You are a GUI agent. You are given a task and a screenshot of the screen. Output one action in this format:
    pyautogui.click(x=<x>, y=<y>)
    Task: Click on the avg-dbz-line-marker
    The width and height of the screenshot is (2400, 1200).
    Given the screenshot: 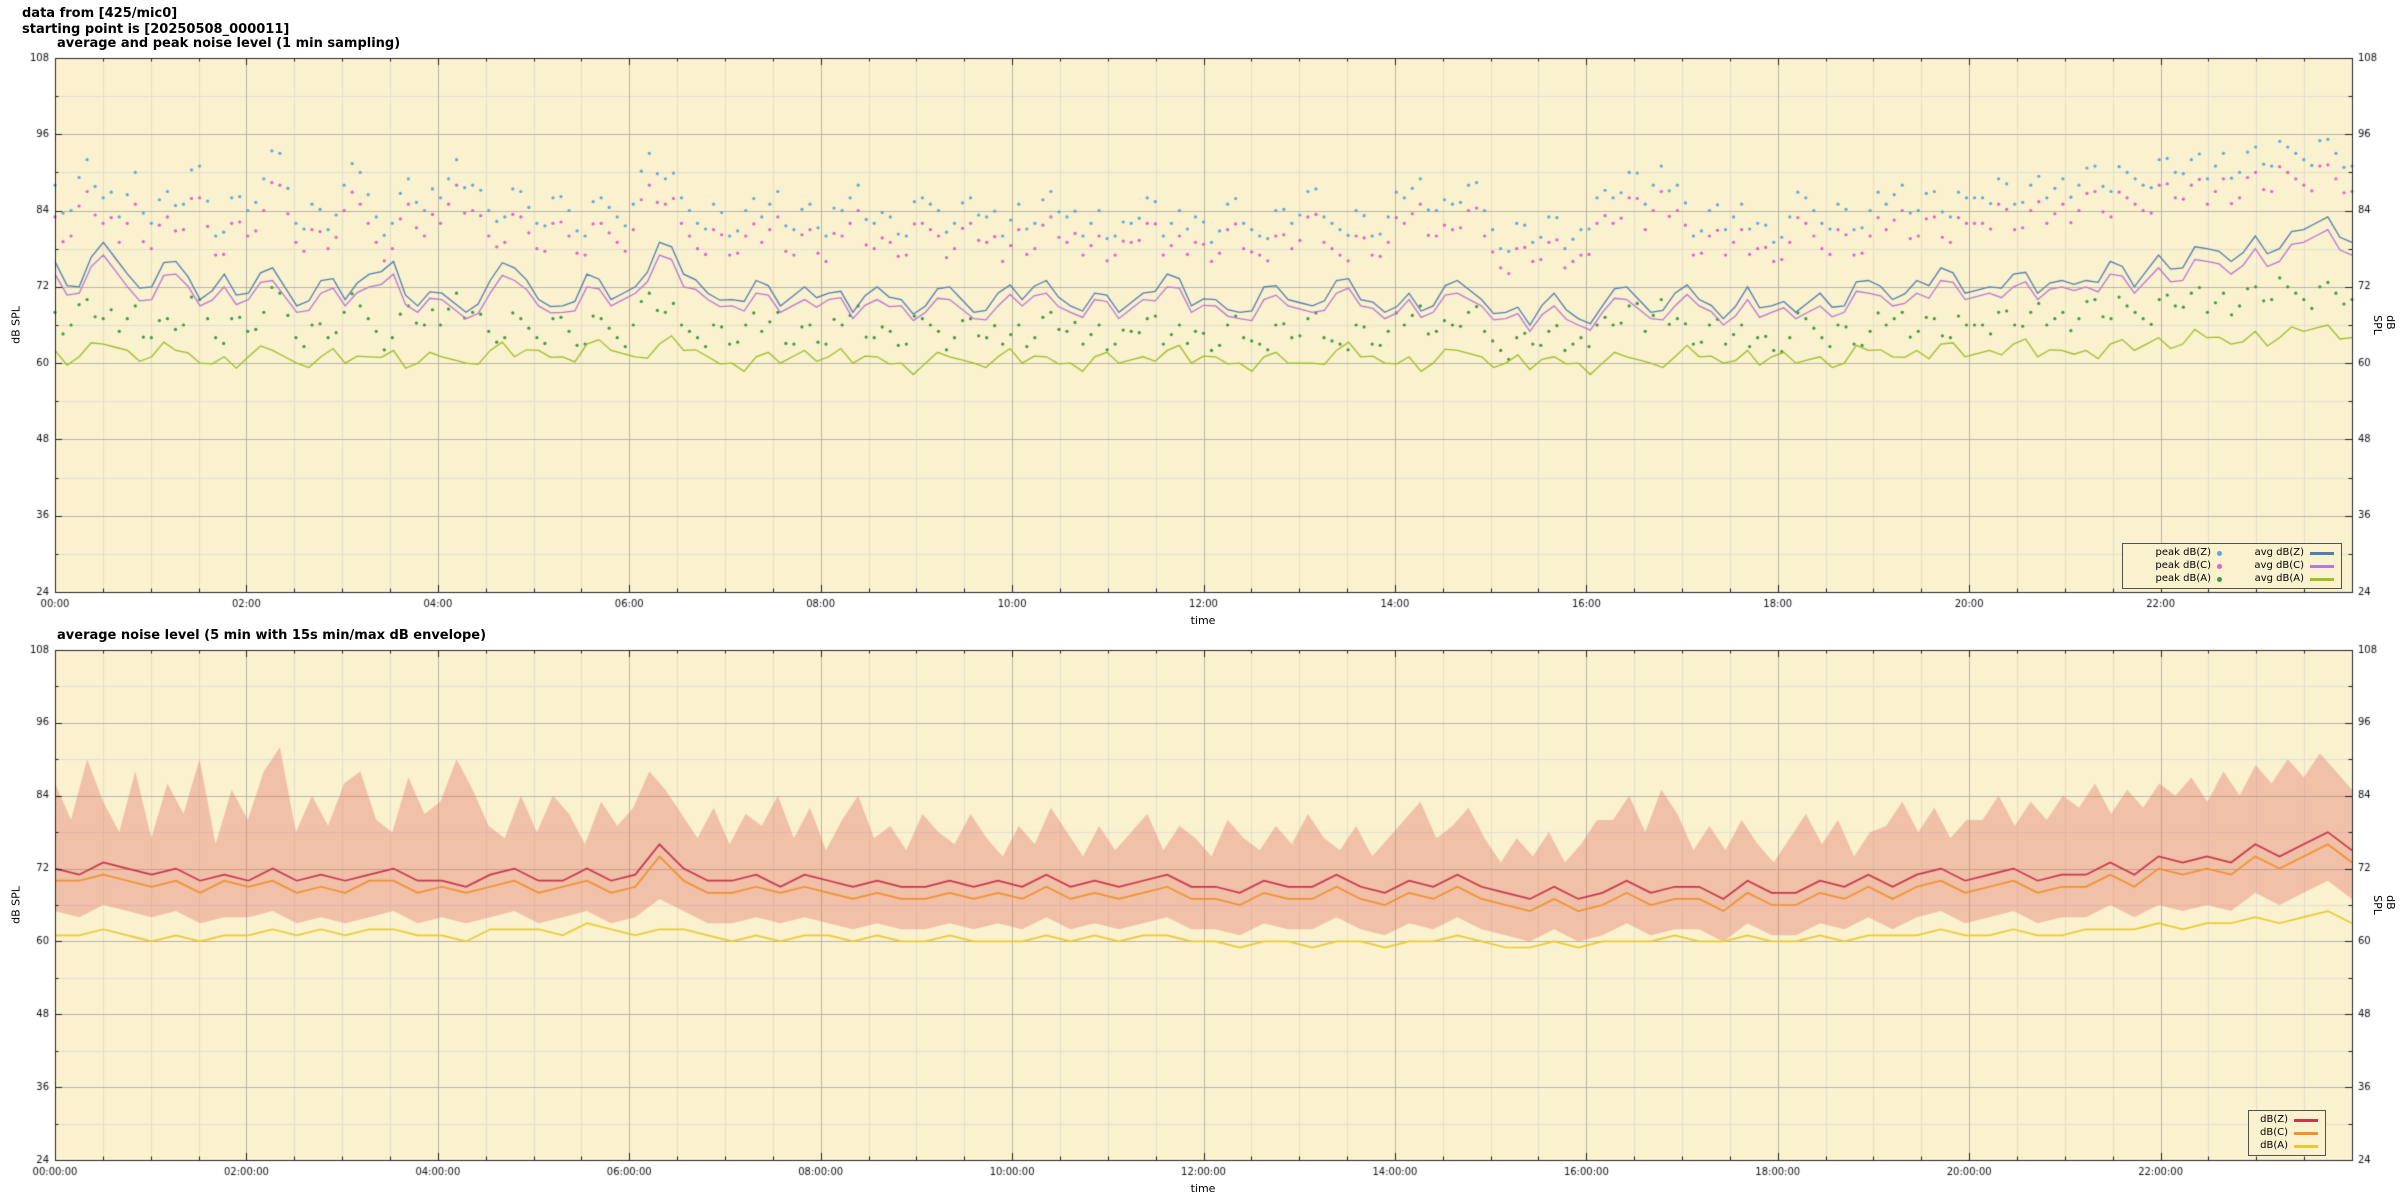 What is the action you would take?
    pyautogui.click(x=2322, y=553)
    